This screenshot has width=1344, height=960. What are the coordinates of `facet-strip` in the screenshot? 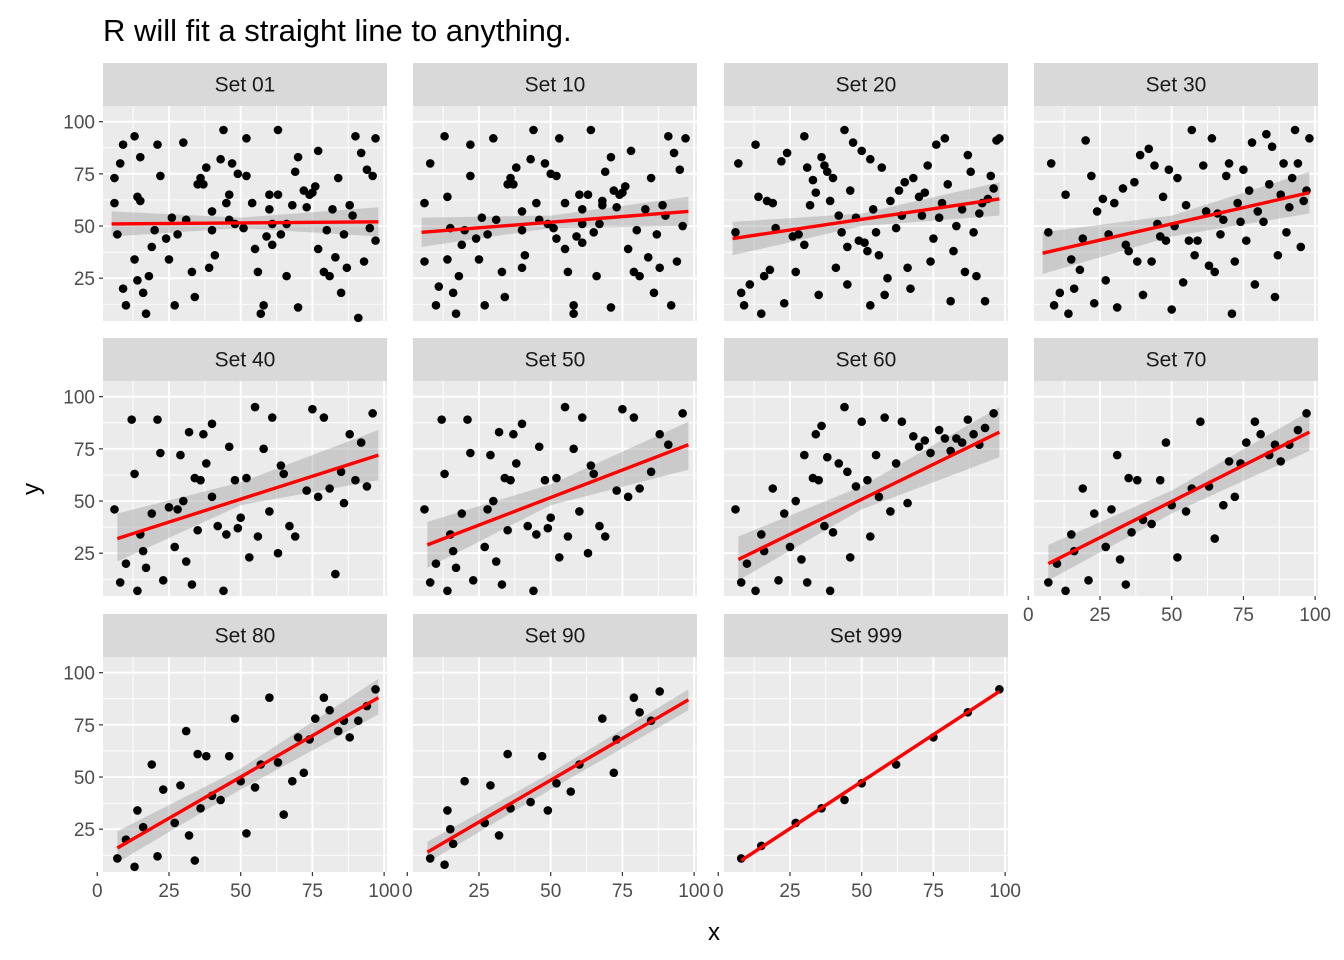 It's located at (245, 359).